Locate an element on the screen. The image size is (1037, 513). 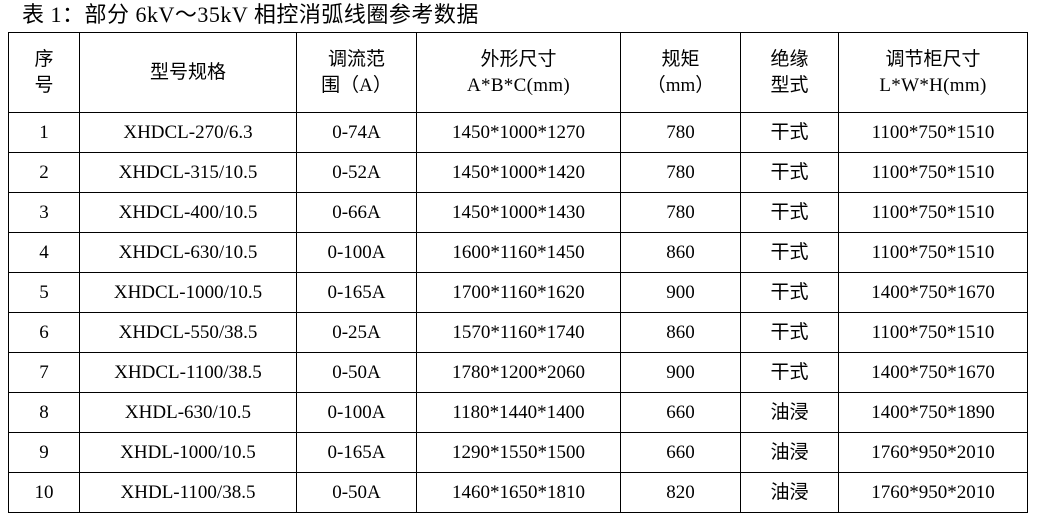
cell-dimension: 1450*1000*1430 is located at coordinates (518, 212).